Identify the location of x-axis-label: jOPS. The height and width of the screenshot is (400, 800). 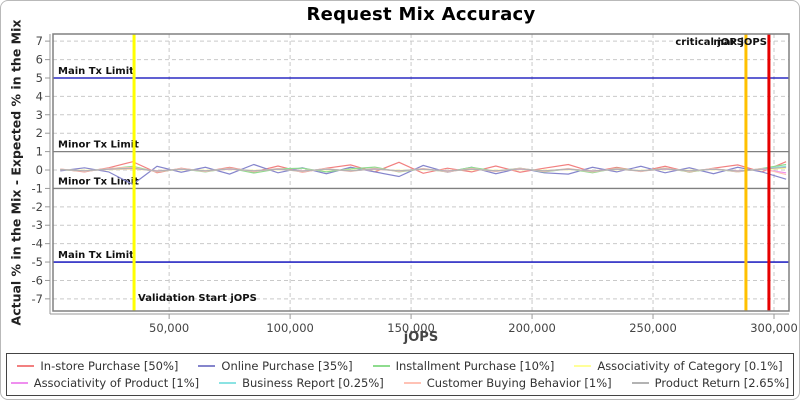
(421, 337).